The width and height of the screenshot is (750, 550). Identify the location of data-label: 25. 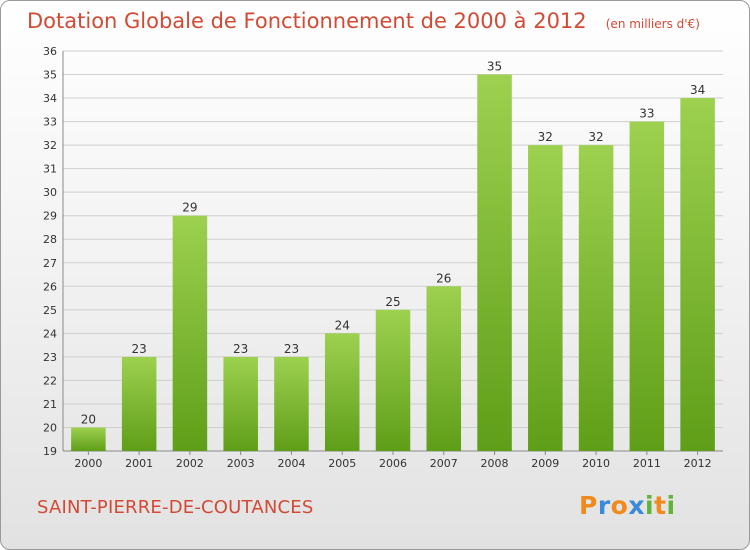
(392, 302).